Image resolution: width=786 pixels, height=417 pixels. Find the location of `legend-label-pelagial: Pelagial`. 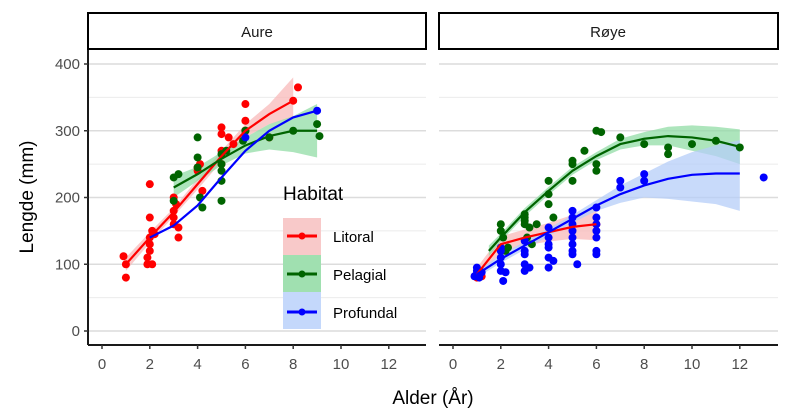

legend-label-pelagial: Pelagial is located at coordinates (359, 275).